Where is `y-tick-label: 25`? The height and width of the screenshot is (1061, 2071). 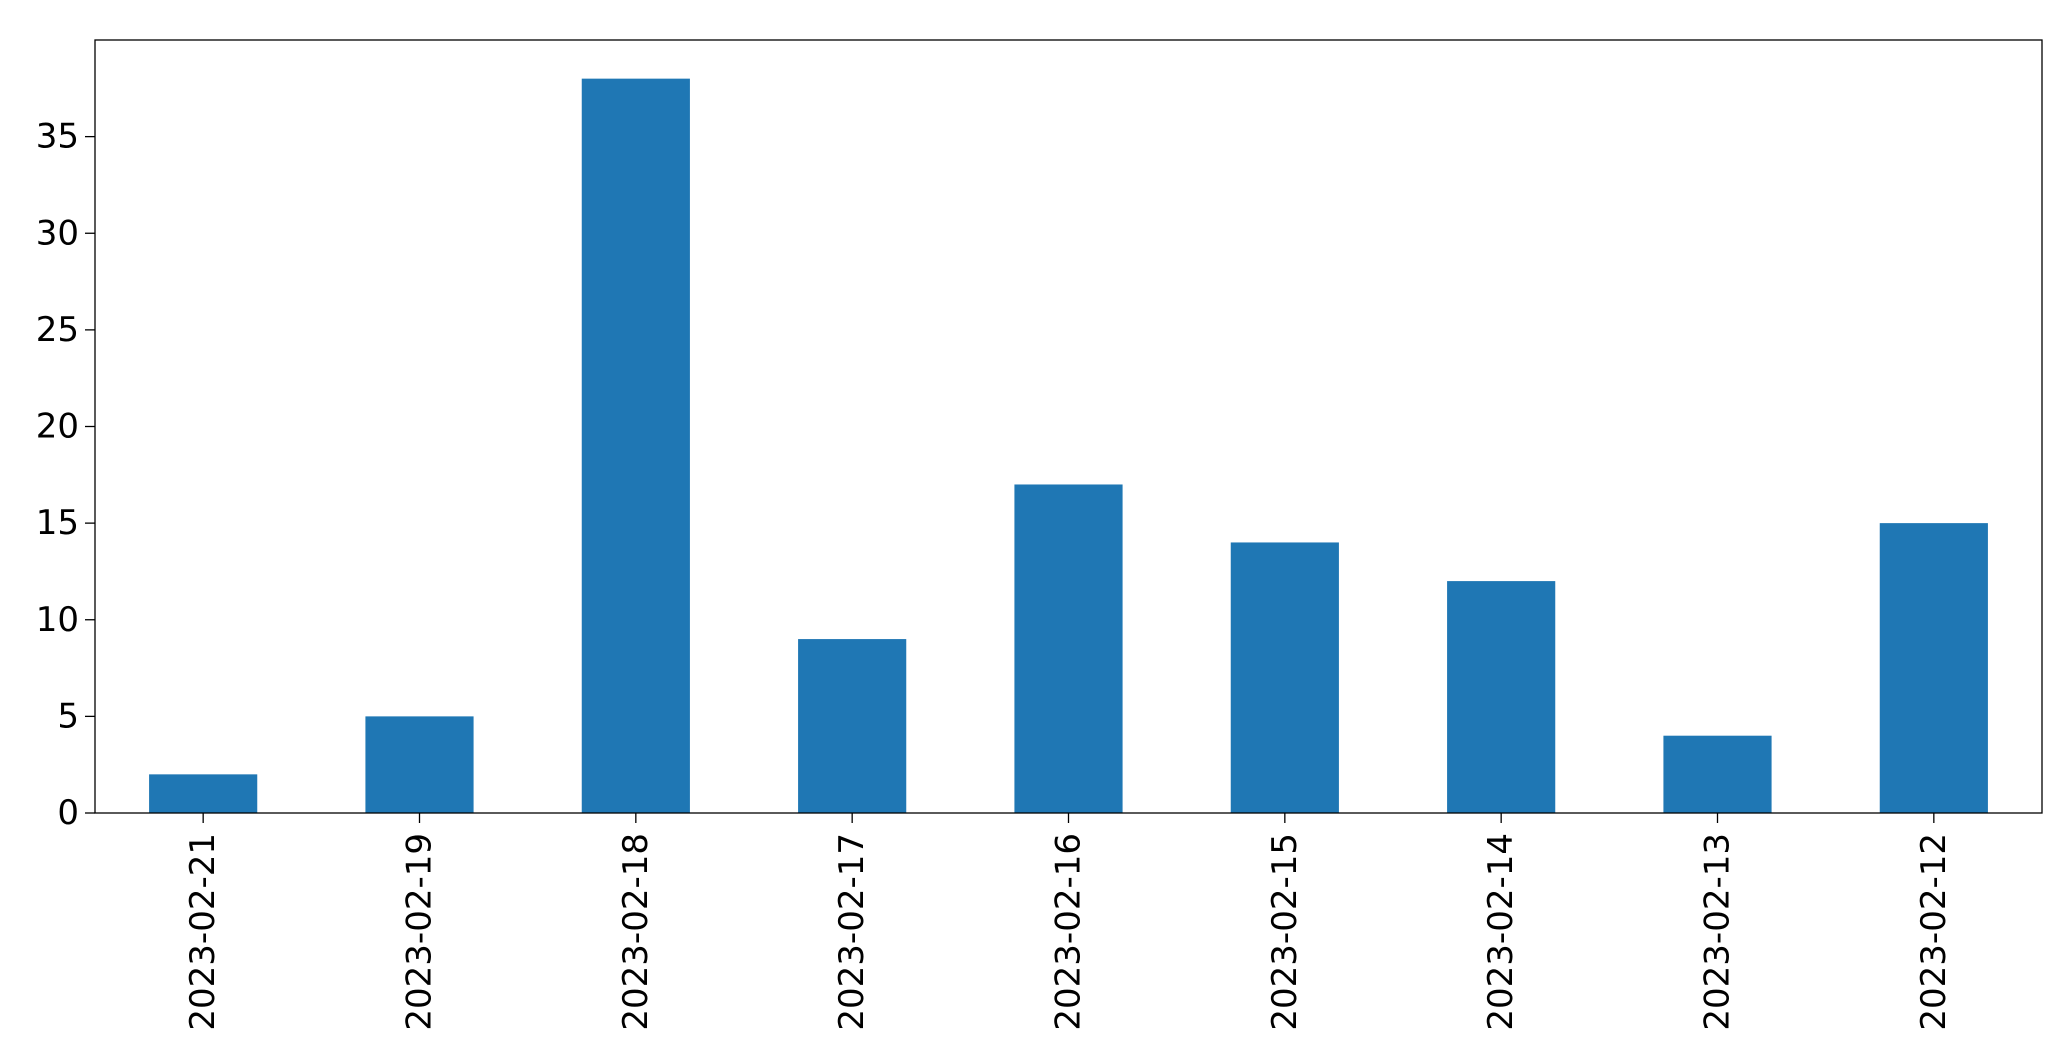 y-tick-label: 25 is located at coordinates (57, 330).